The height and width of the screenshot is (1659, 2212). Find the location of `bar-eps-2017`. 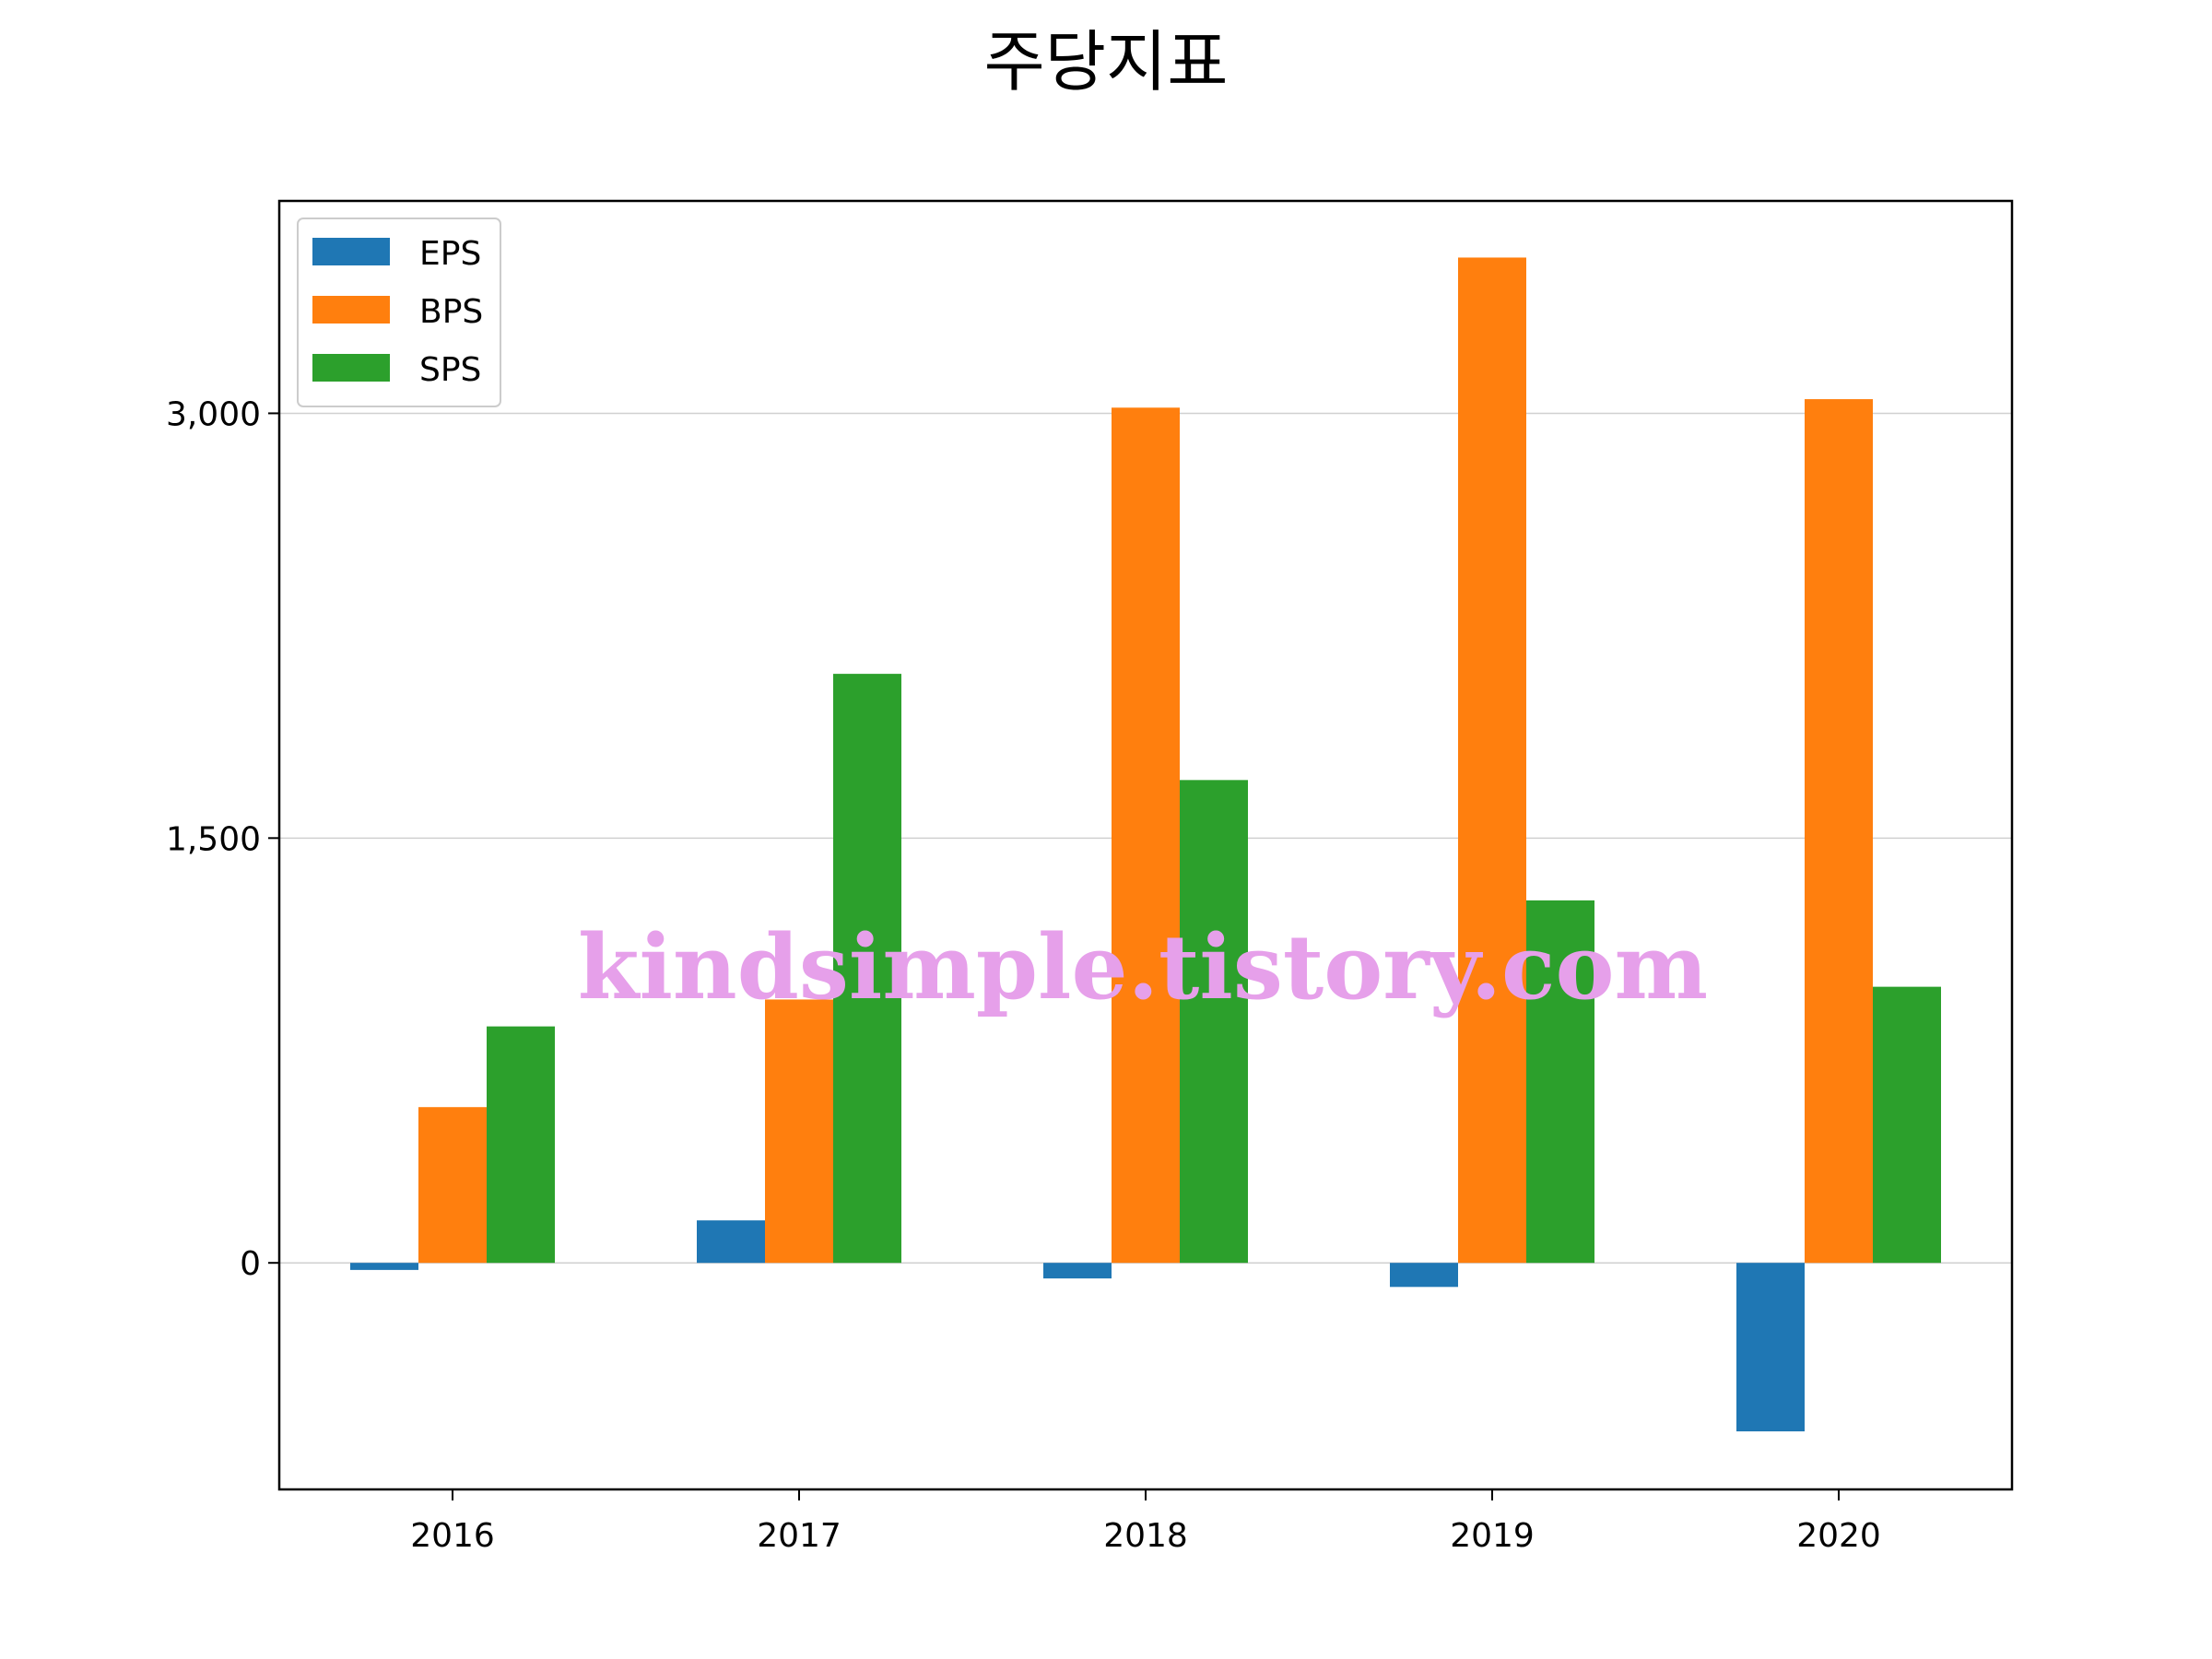

bar-eps-2017 is located at coordinates (731, 1242).